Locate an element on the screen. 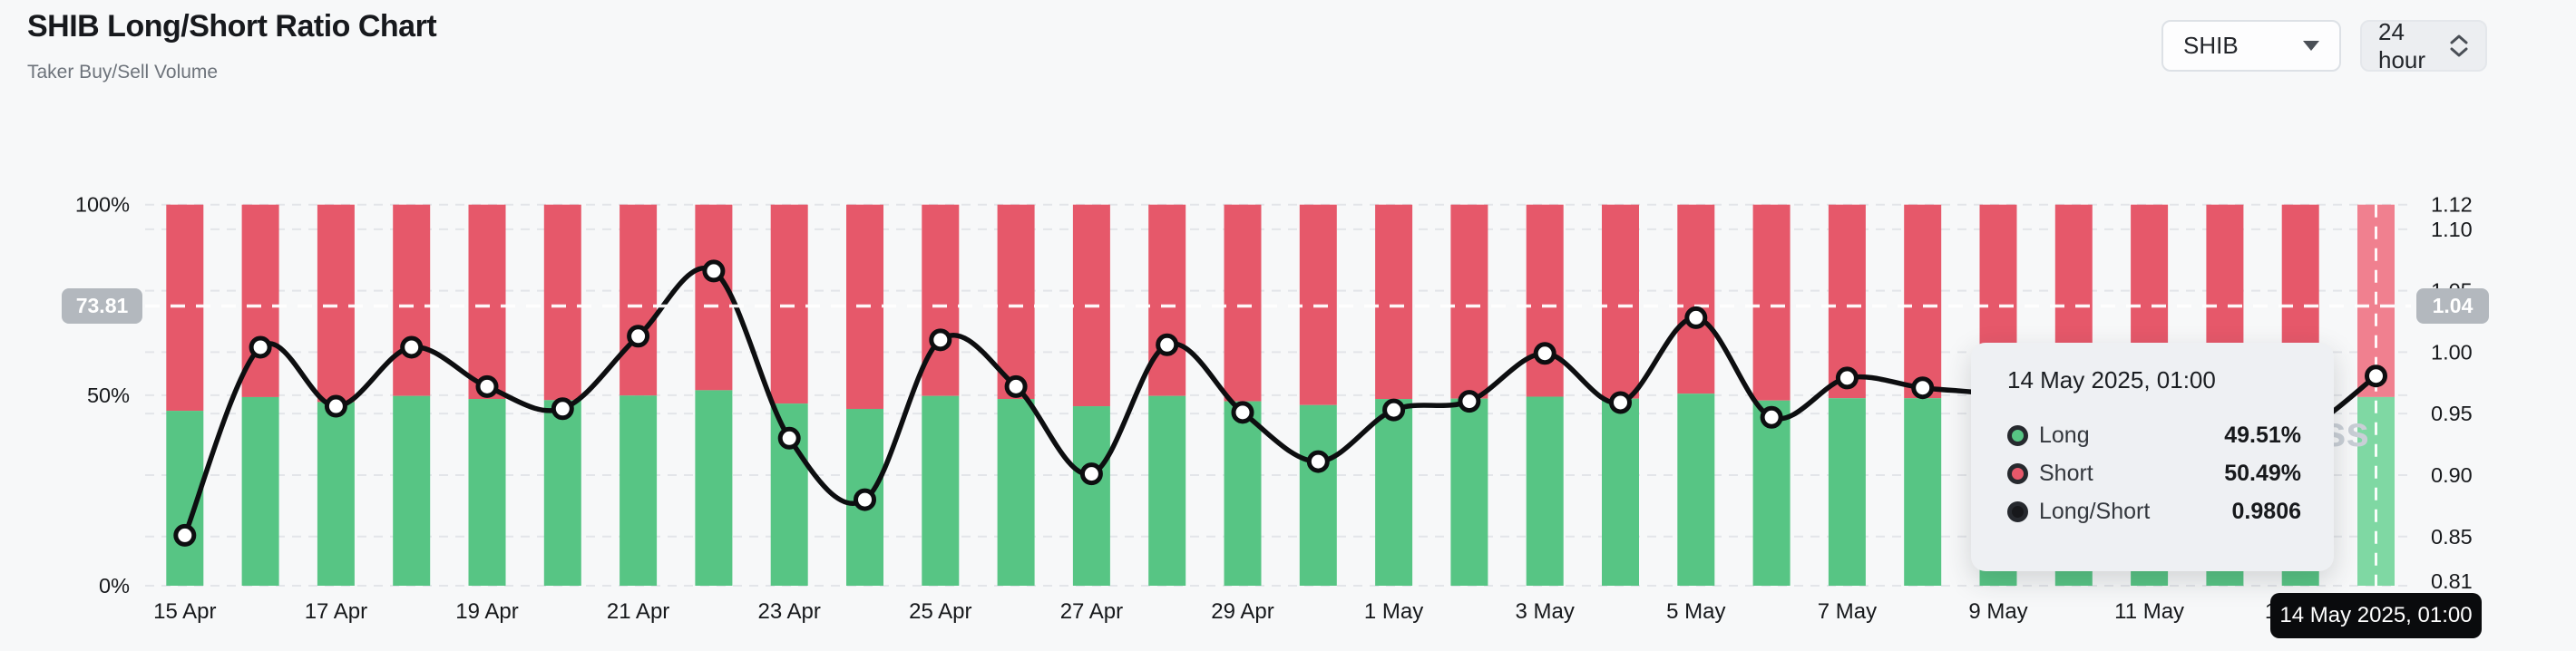 The image size is (2576, 651). interval-dropdown: 24 hour is located at coordinates (2423, 45).